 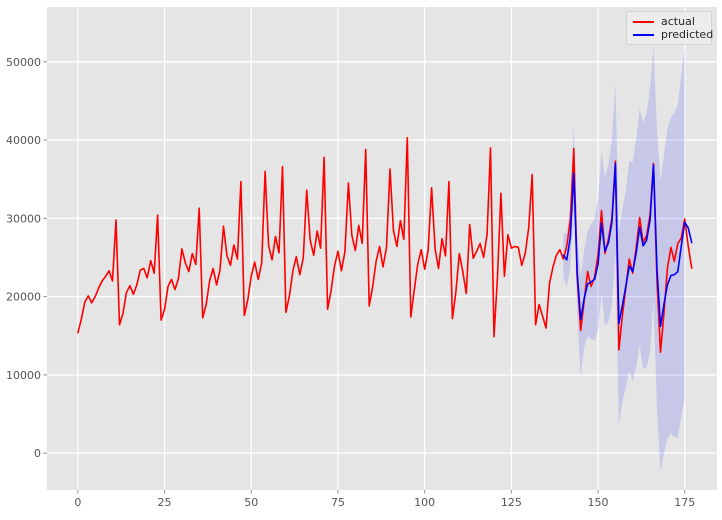 I want to click on x-tick-label: 0, so click(x=77, y=502).